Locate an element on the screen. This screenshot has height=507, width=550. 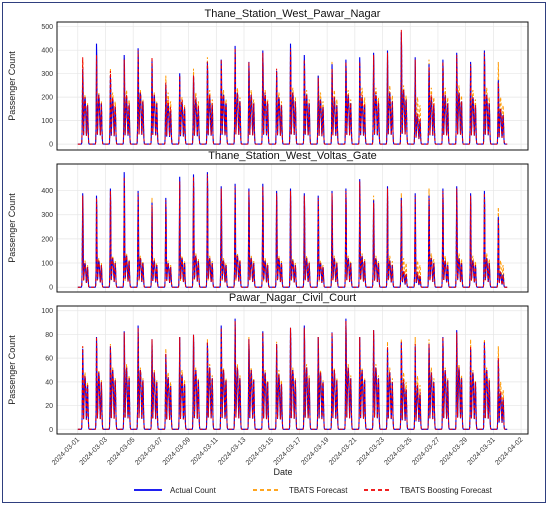
legend-item-actual: Actual Count is located at coordinates (175, 490).